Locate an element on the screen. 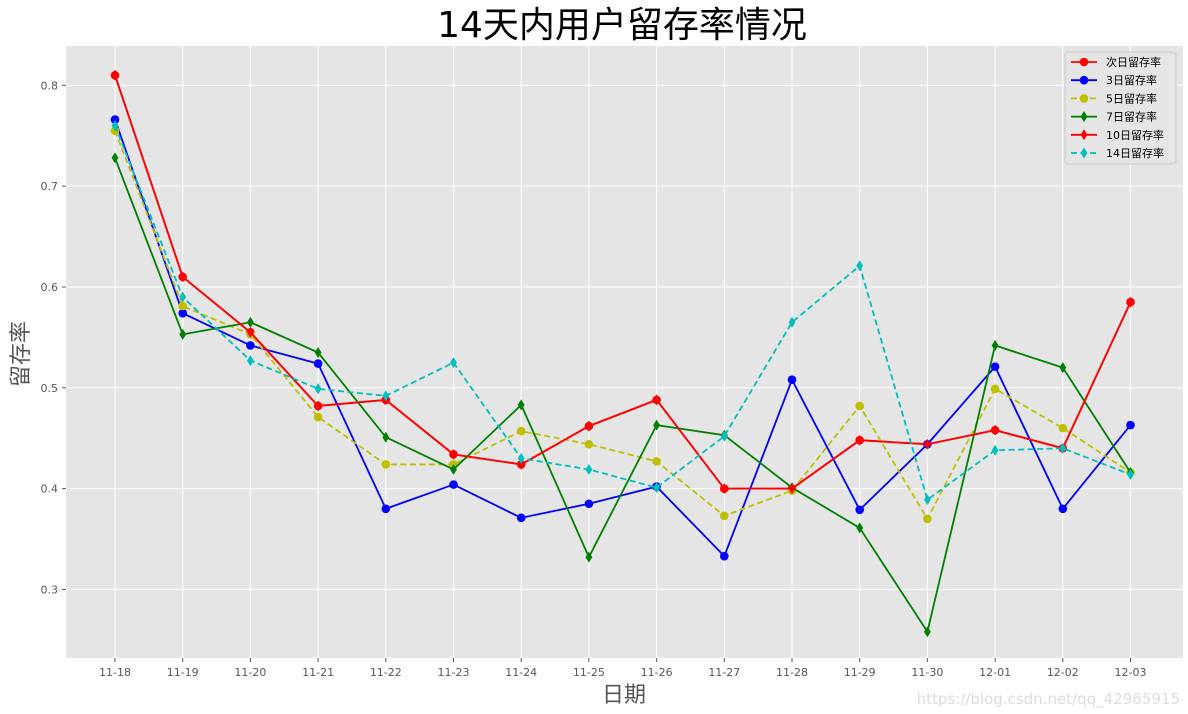  watermark: https://blog.csdn.net/qq_42965915 is located at coordinates (1048, 699).